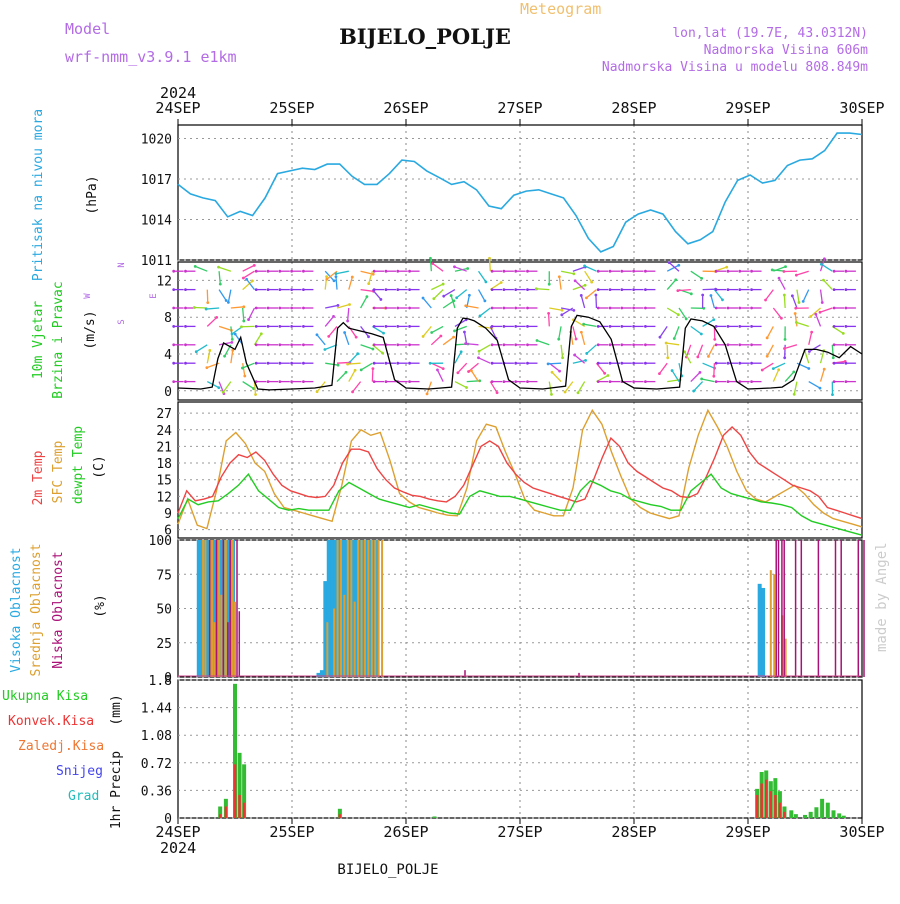 This screenshot has height=904, width=900. Describe the element at coordinates (156, 221) in the screenshot. I see `y-tick-label: 1014` at that location.